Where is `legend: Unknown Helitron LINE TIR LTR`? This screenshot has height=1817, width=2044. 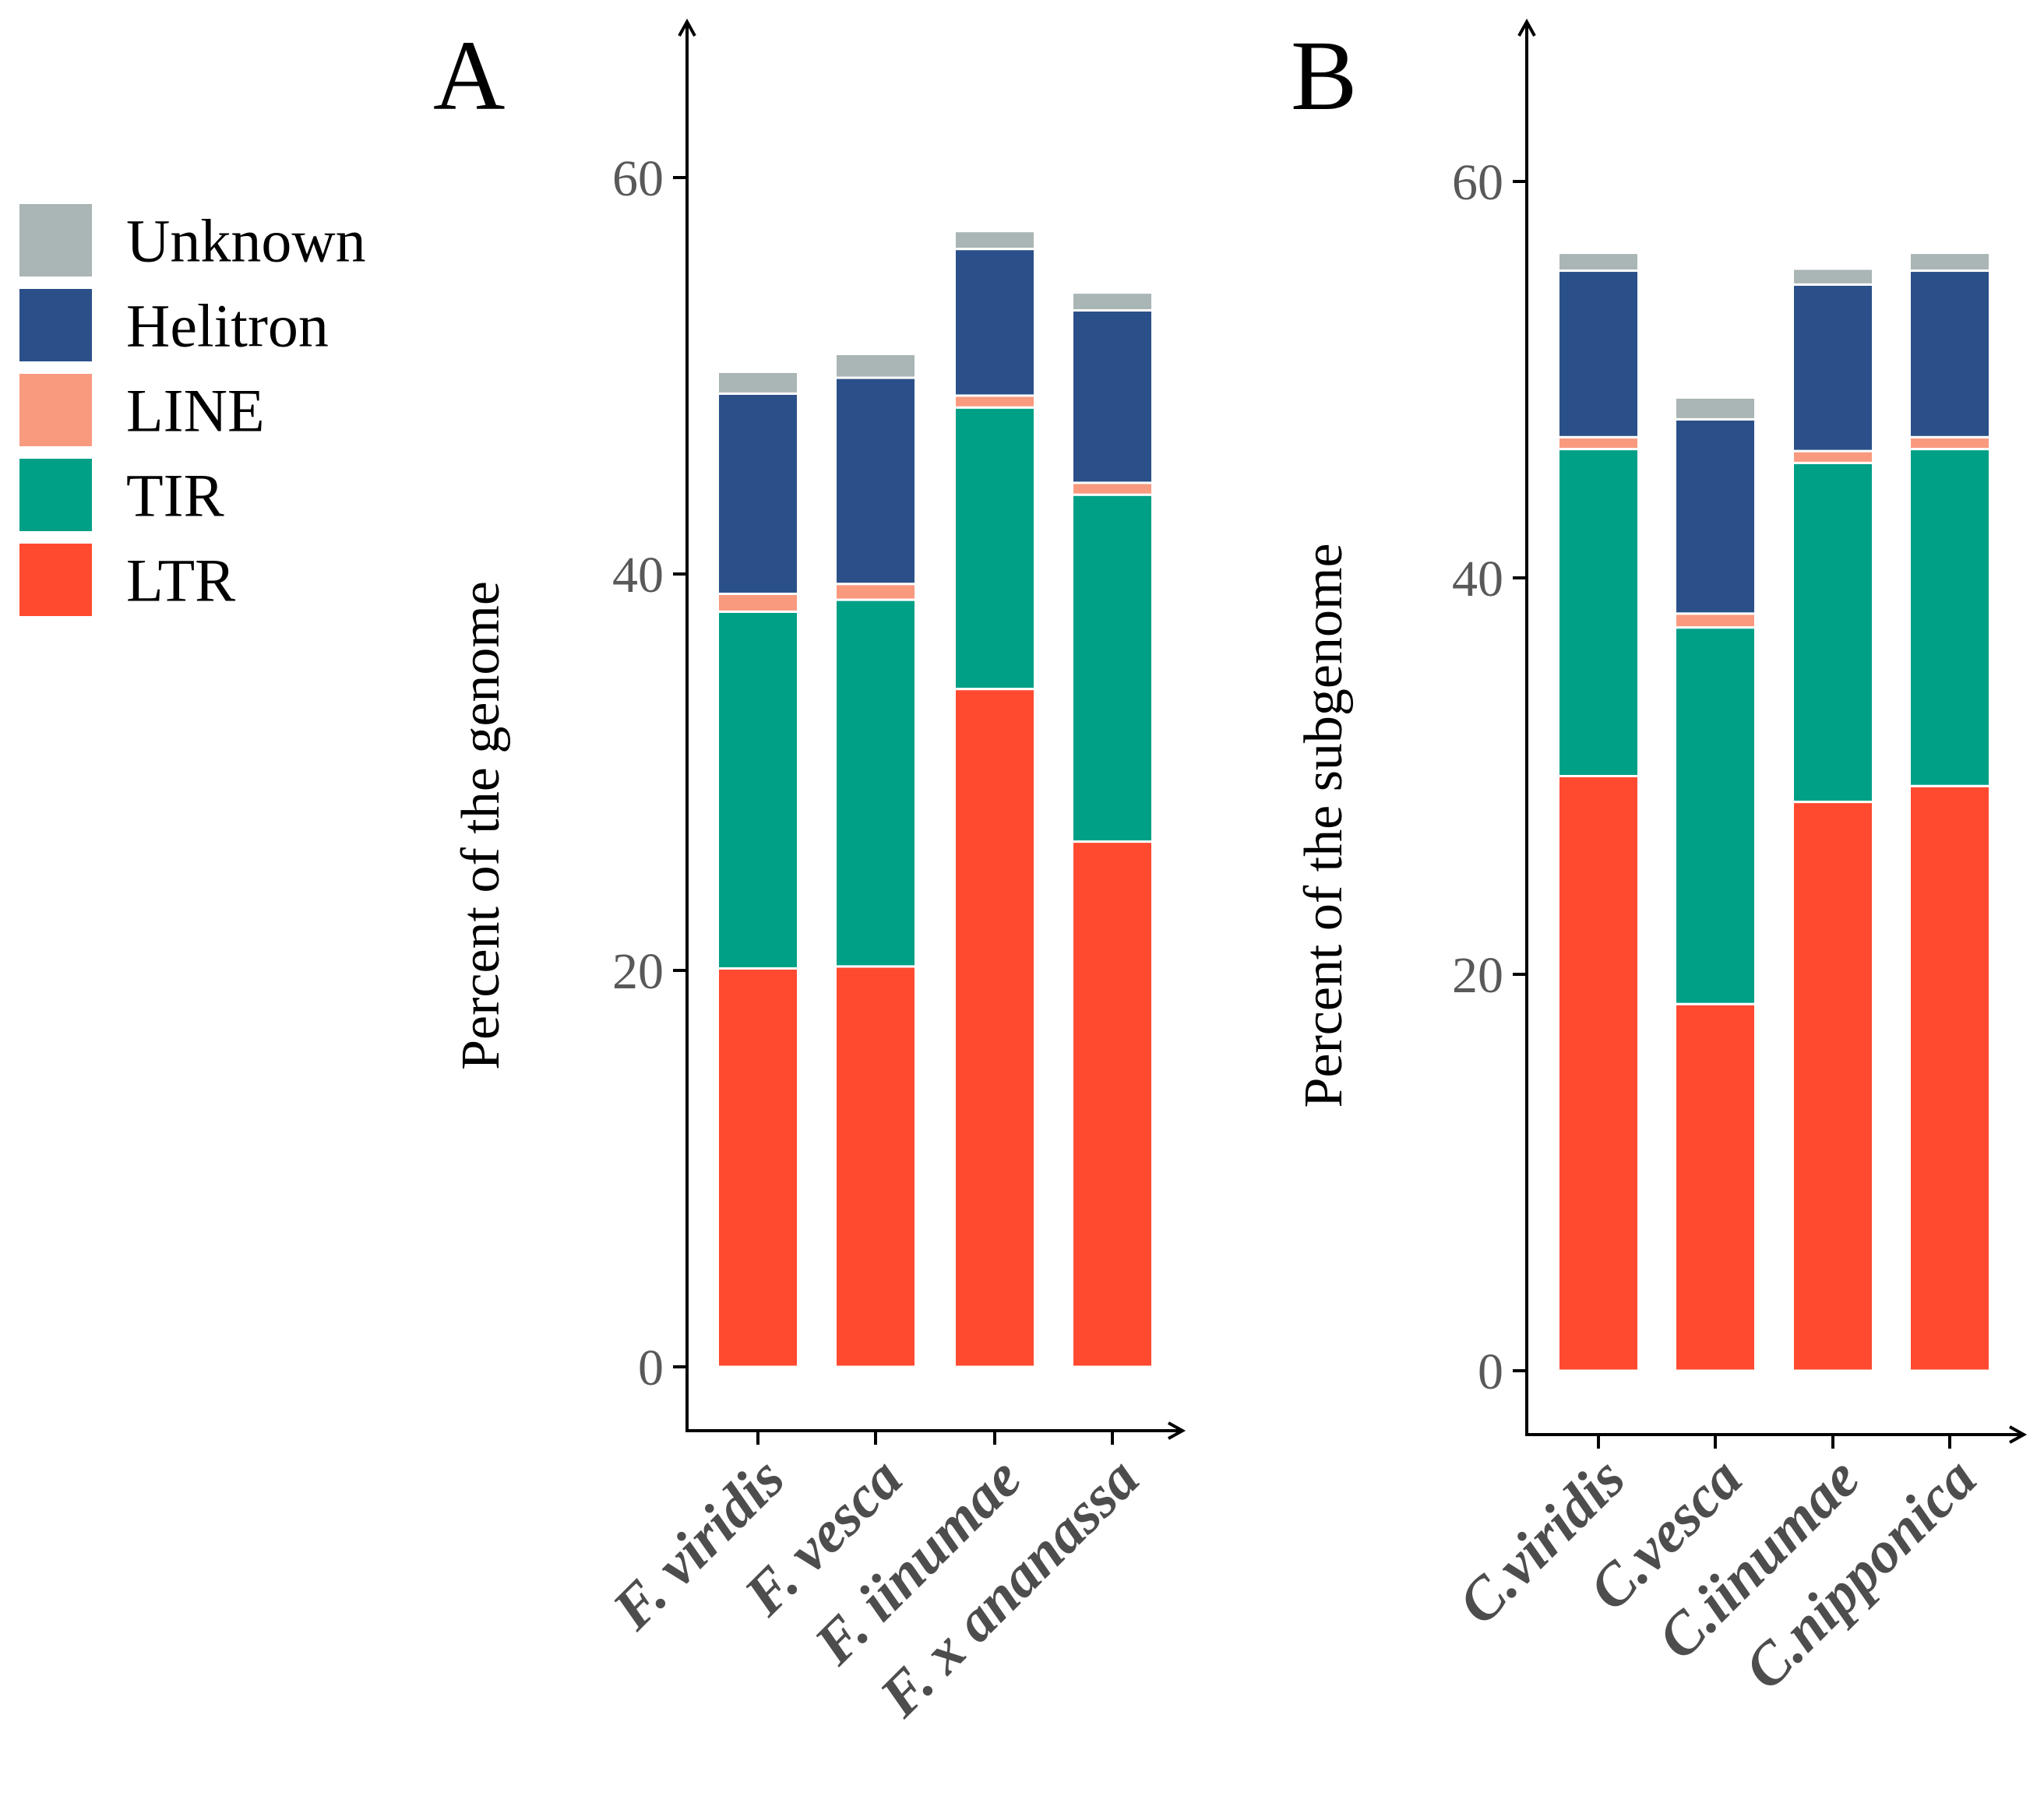 legend: Unknown Helitron LINE TIR LTR is located at coordinates (192, 410).